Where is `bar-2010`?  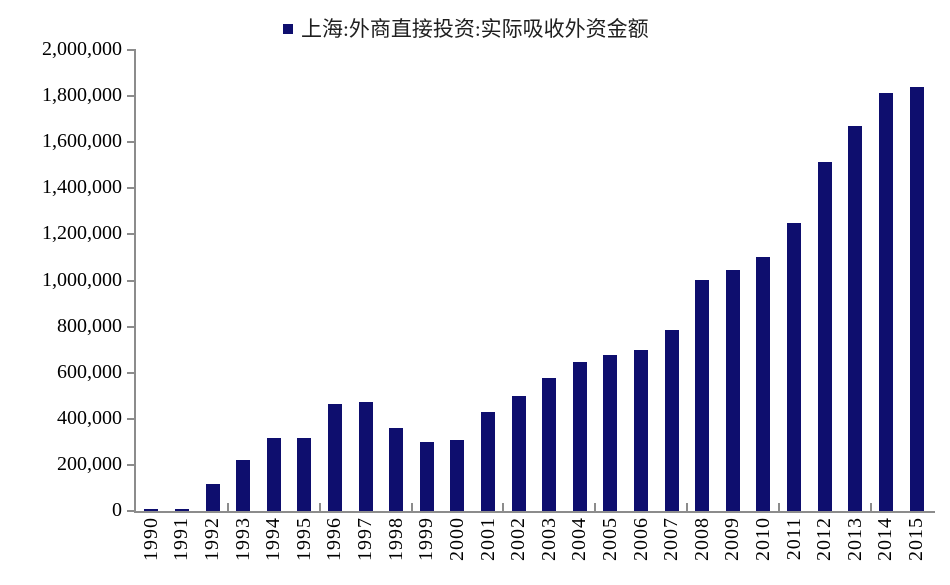 bar-2010 is located at coordinates (763, 384).